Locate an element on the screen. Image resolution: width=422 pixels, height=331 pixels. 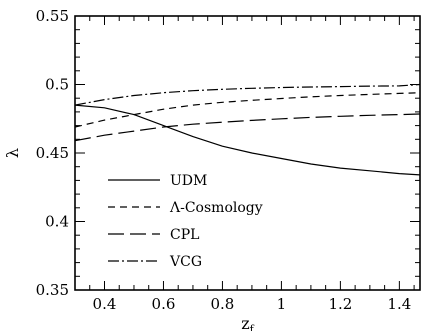
x-tick-label: 0.4 is located at coordinates (105, 304).